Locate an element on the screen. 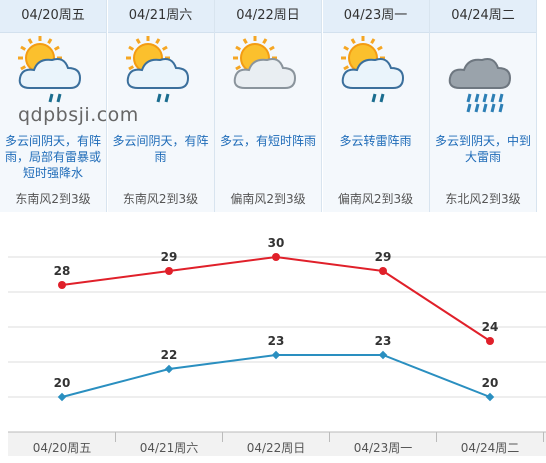 The width and height of the screenshot is (546, 463). data-label: 24 is located at coordinates (490, 327).